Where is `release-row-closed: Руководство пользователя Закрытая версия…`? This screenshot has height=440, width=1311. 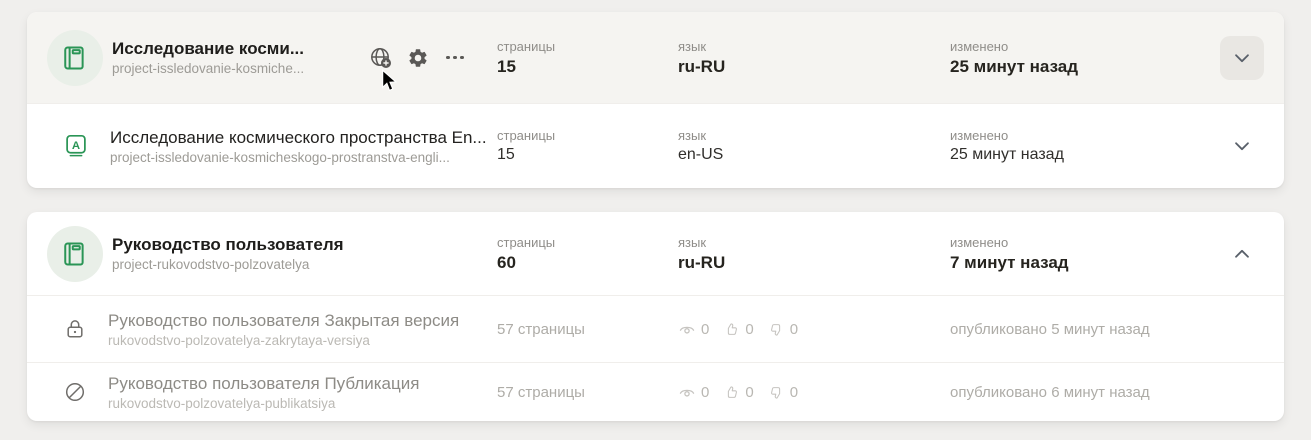 release-row-closed: Руководство пользователя Закрытая версия… is located at coordinates (655, 328).